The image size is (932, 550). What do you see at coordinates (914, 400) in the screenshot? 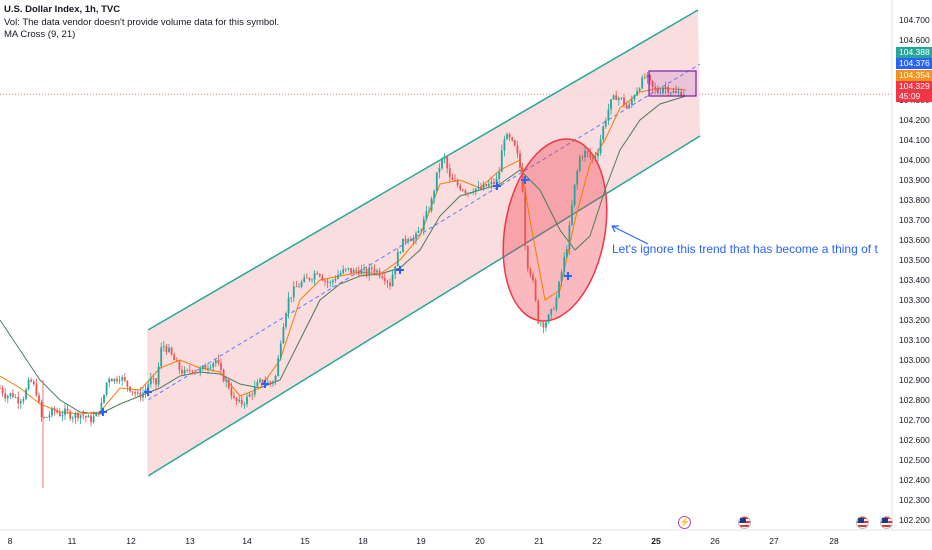
I see `y-tick-label: 102.800` at bounding box center [914, 400].